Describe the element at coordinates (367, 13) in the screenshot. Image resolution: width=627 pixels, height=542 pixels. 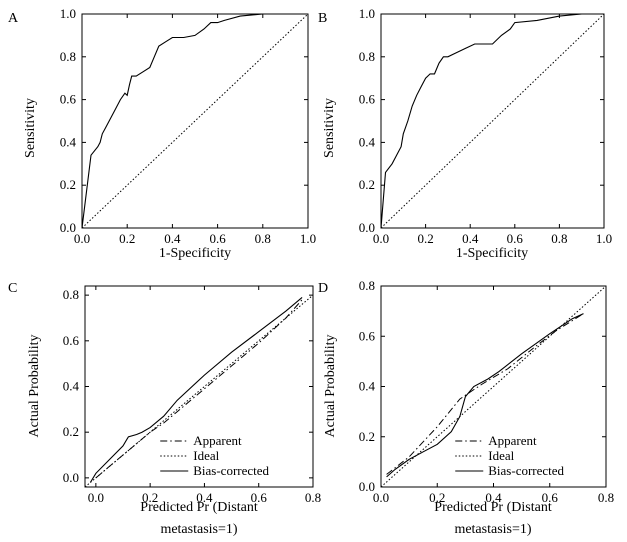
I see `chart-b-y-tick-label: 1.0` at that location.